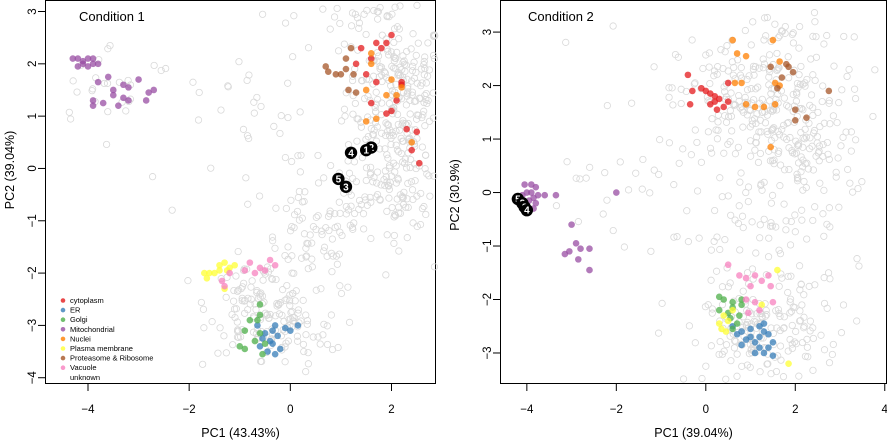  What do you see at coordinates (113, 82) in the screenshot?
I see `series-mitochondrial` at bounding box center [113, 82].